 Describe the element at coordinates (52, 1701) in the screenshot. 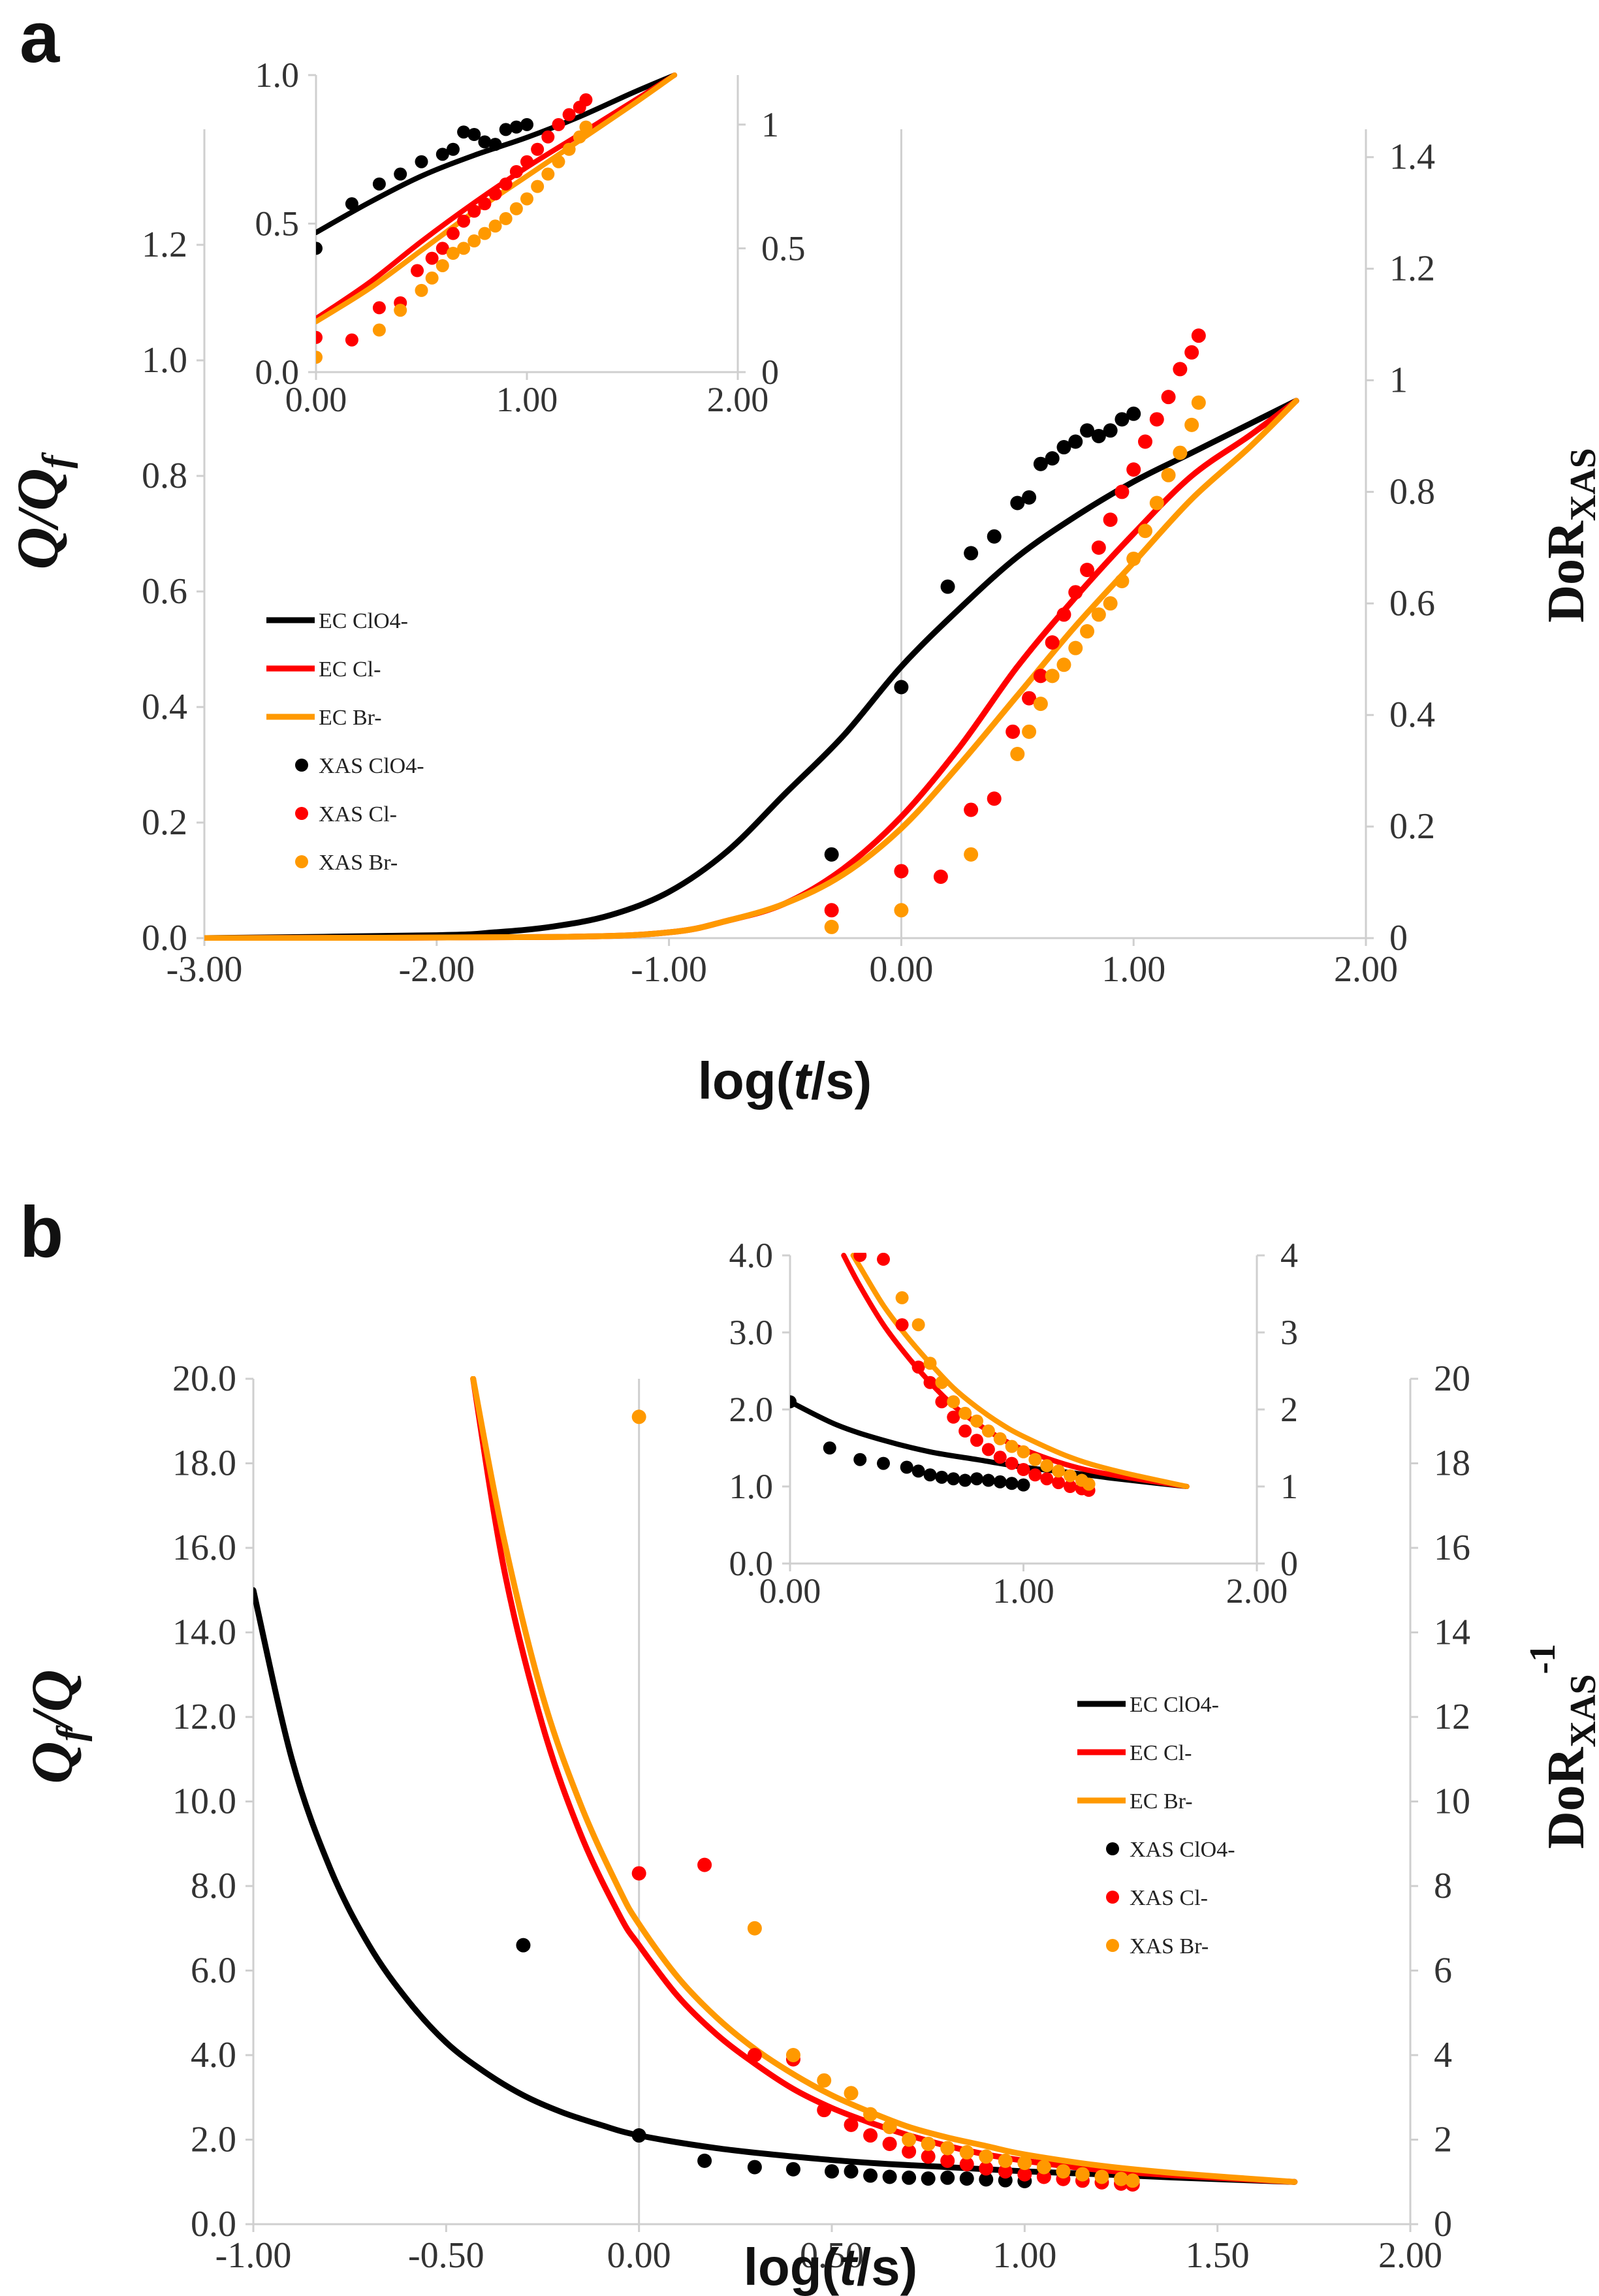

I see `y-title-part: /Q` at that location.